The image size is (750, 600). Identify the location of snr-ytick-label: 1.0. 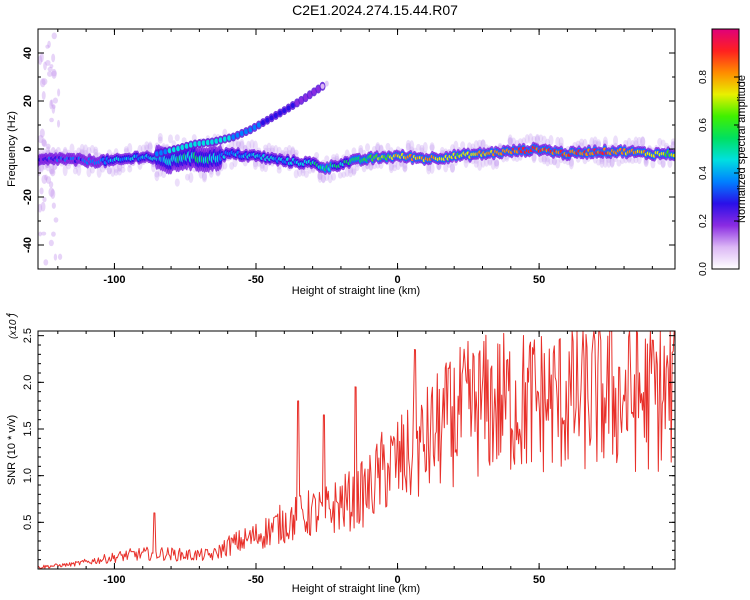
(28, 475).